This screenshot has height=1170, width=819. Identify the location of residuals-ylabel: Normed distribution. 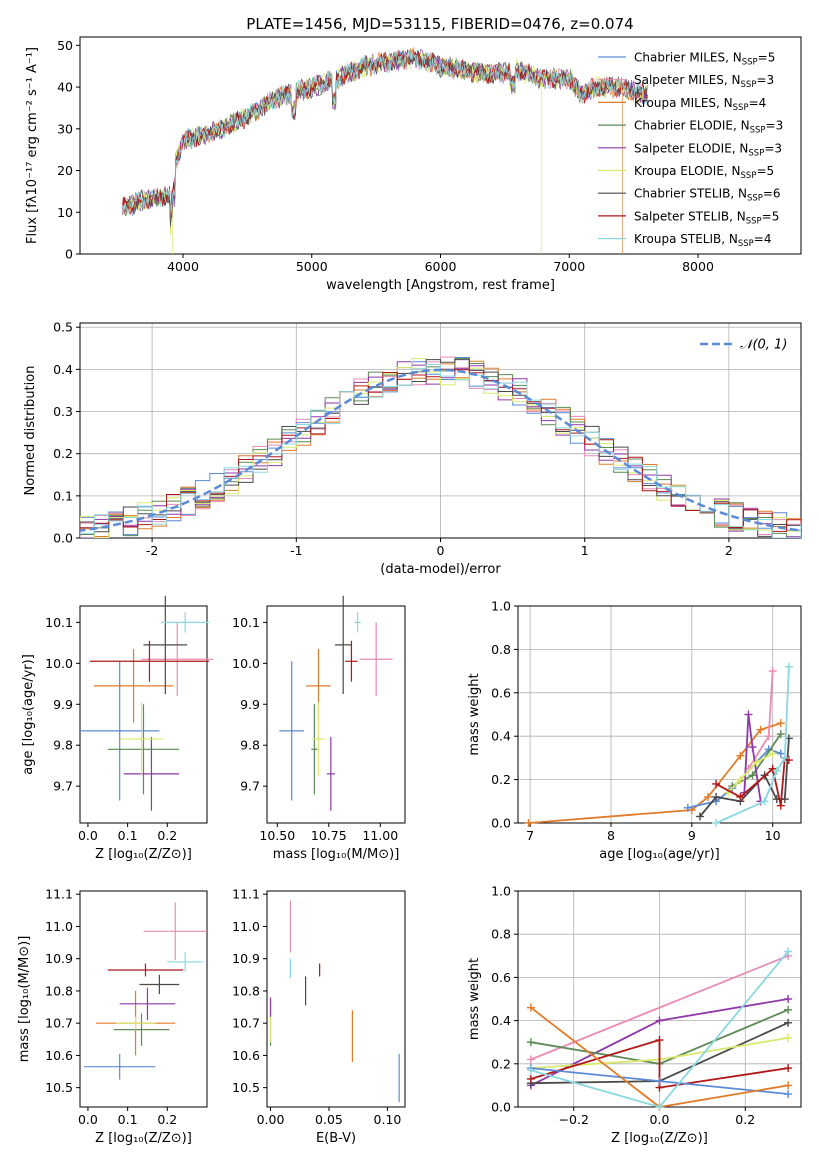
(30, 431).